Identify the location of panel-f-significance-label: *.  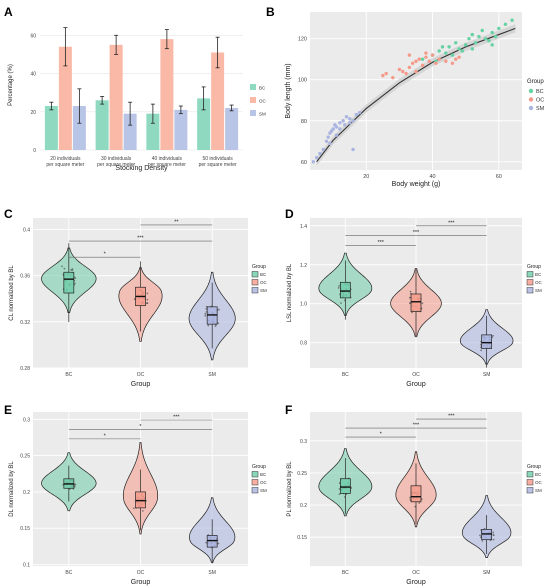
(381, 435).